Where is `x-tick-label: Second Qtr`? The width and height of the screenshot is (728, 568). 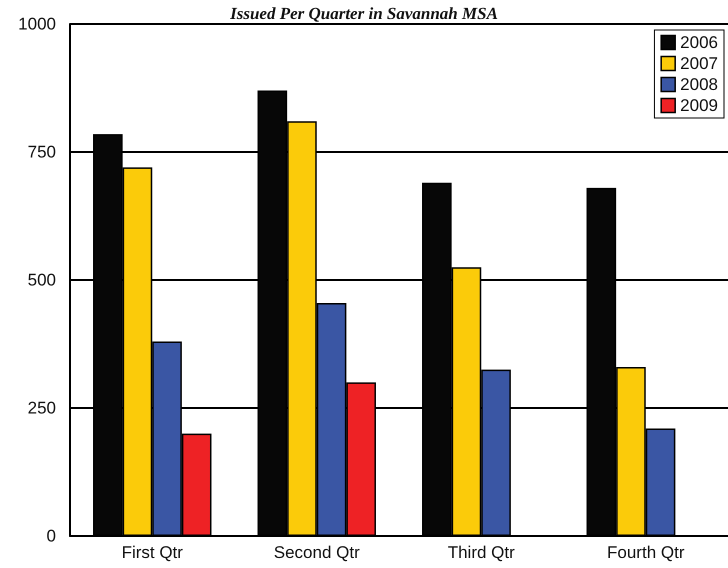 x-tick-label: Second Qtr is located at coordinates (317, 552).